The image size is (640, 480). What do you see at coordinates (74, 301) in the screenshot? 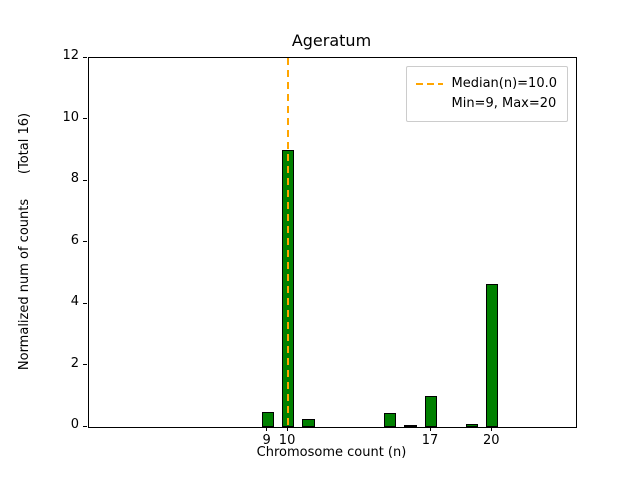
I see `y-tick-label-4: 4` at bounding box center [74, 301].